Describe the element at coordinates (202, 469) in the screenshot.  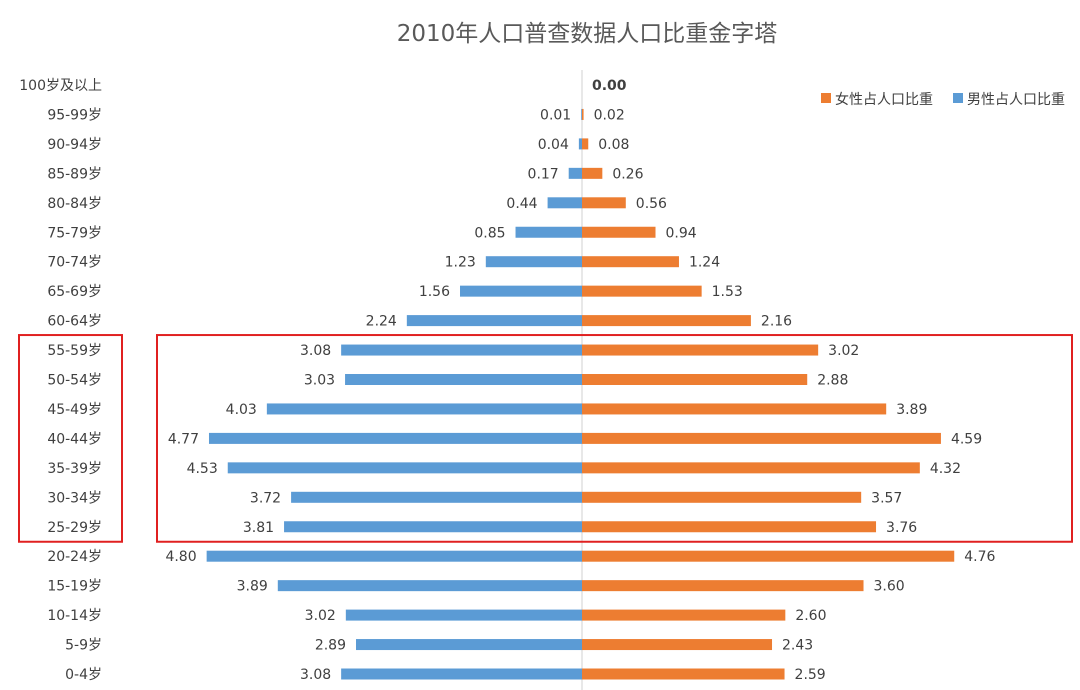
I see `male-value-label: 4.53` at that location.